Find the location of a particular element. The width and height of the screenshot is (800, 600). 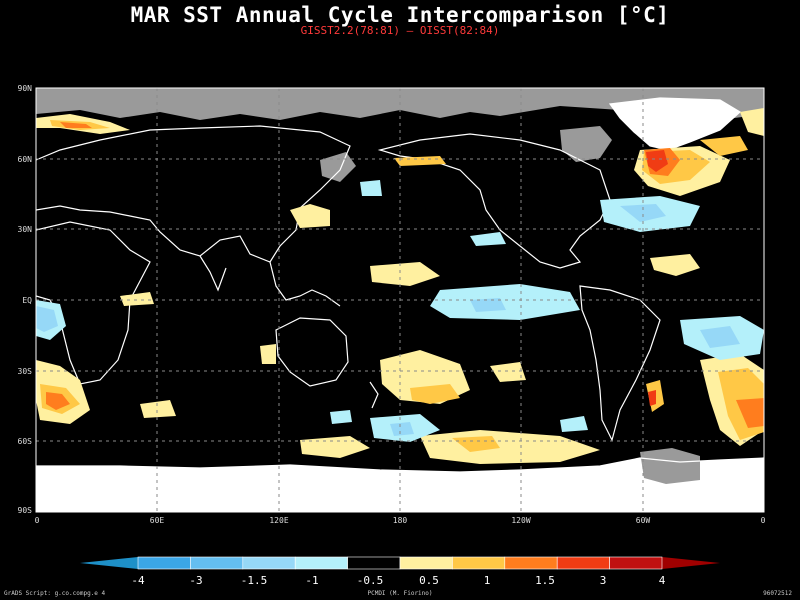

lat-label-90n: 90N is located at coordinates (24, 88).